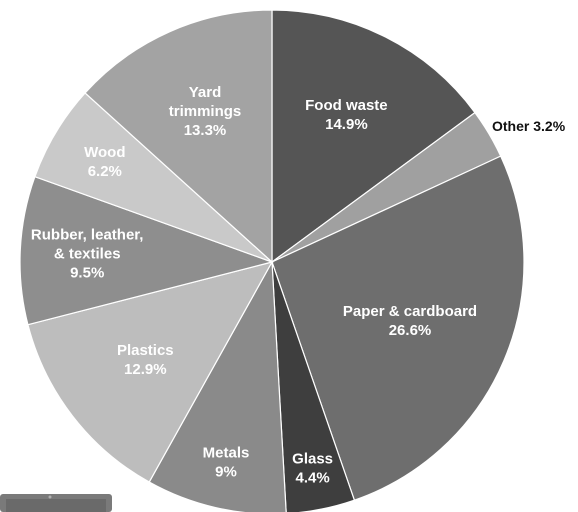 The width and height of the screenshot is (578, 512). Describe the element at coordinates (145, 360) in the screenshot. I see `label-plastics: Plastics 12.9%` at that location.